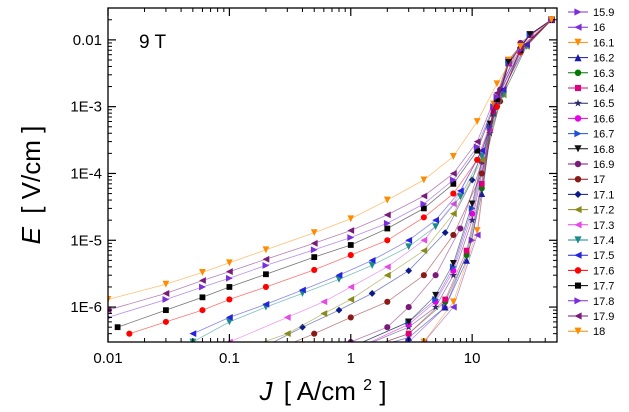  Describe the element at coordinates (31, 185) in the screenshot. I see `y-axis-title: E [ V/cm ]` at that location.